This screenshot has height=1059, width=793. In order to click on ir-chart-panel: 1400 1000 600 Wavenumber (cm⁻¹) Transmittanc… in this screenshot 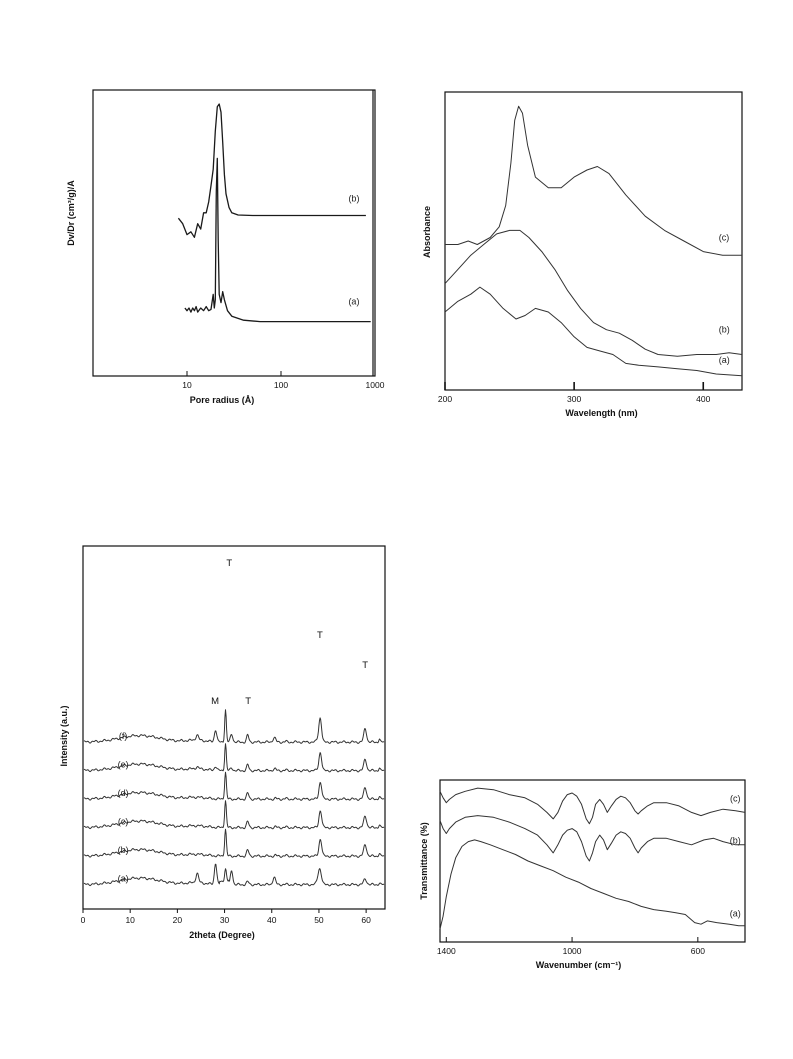, I will do `click(585, 875)`.